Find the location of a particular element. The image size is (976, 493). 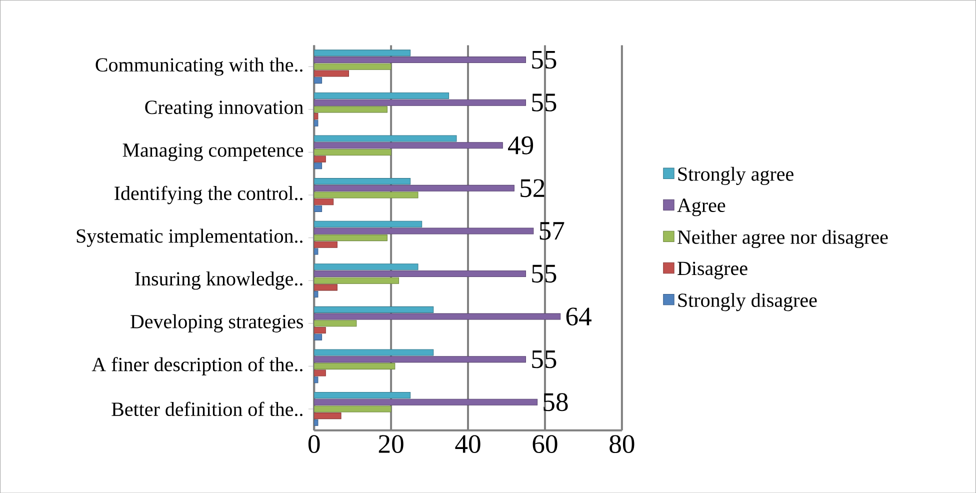

x-tick-label: 0 is located at coordinates (314, 443).